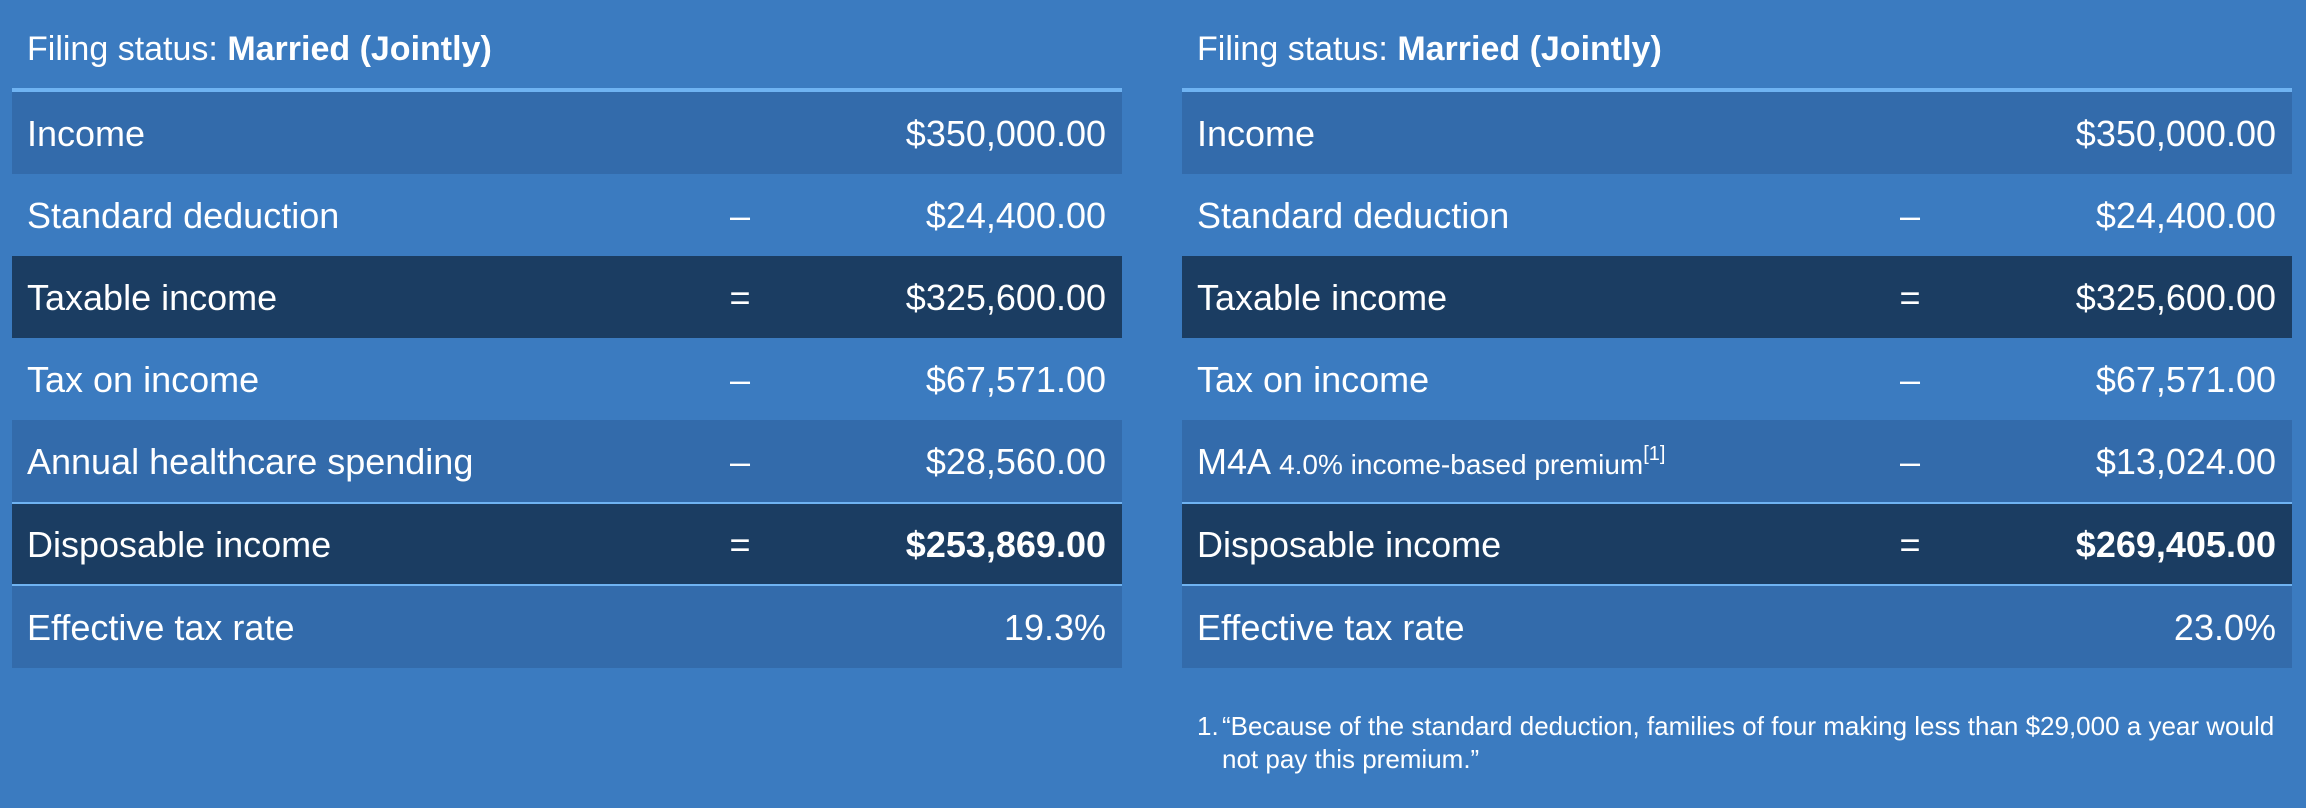  I want to click on row-amount: $13,024.00, so click(2185, 461).